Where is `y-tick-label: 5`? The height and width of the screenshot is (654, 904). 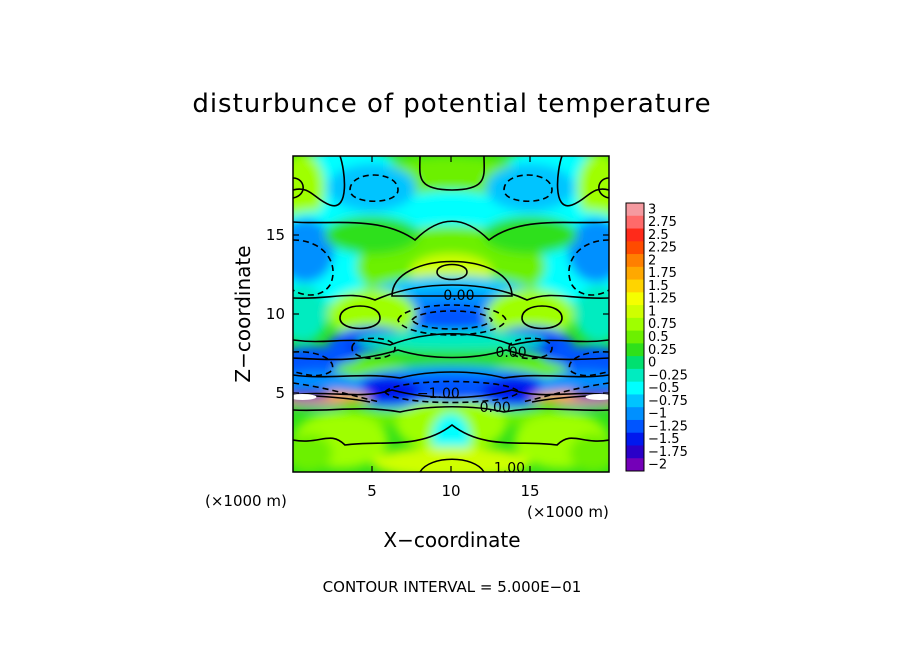
y-tick-label: 5 is located at coordinates (280, 393).